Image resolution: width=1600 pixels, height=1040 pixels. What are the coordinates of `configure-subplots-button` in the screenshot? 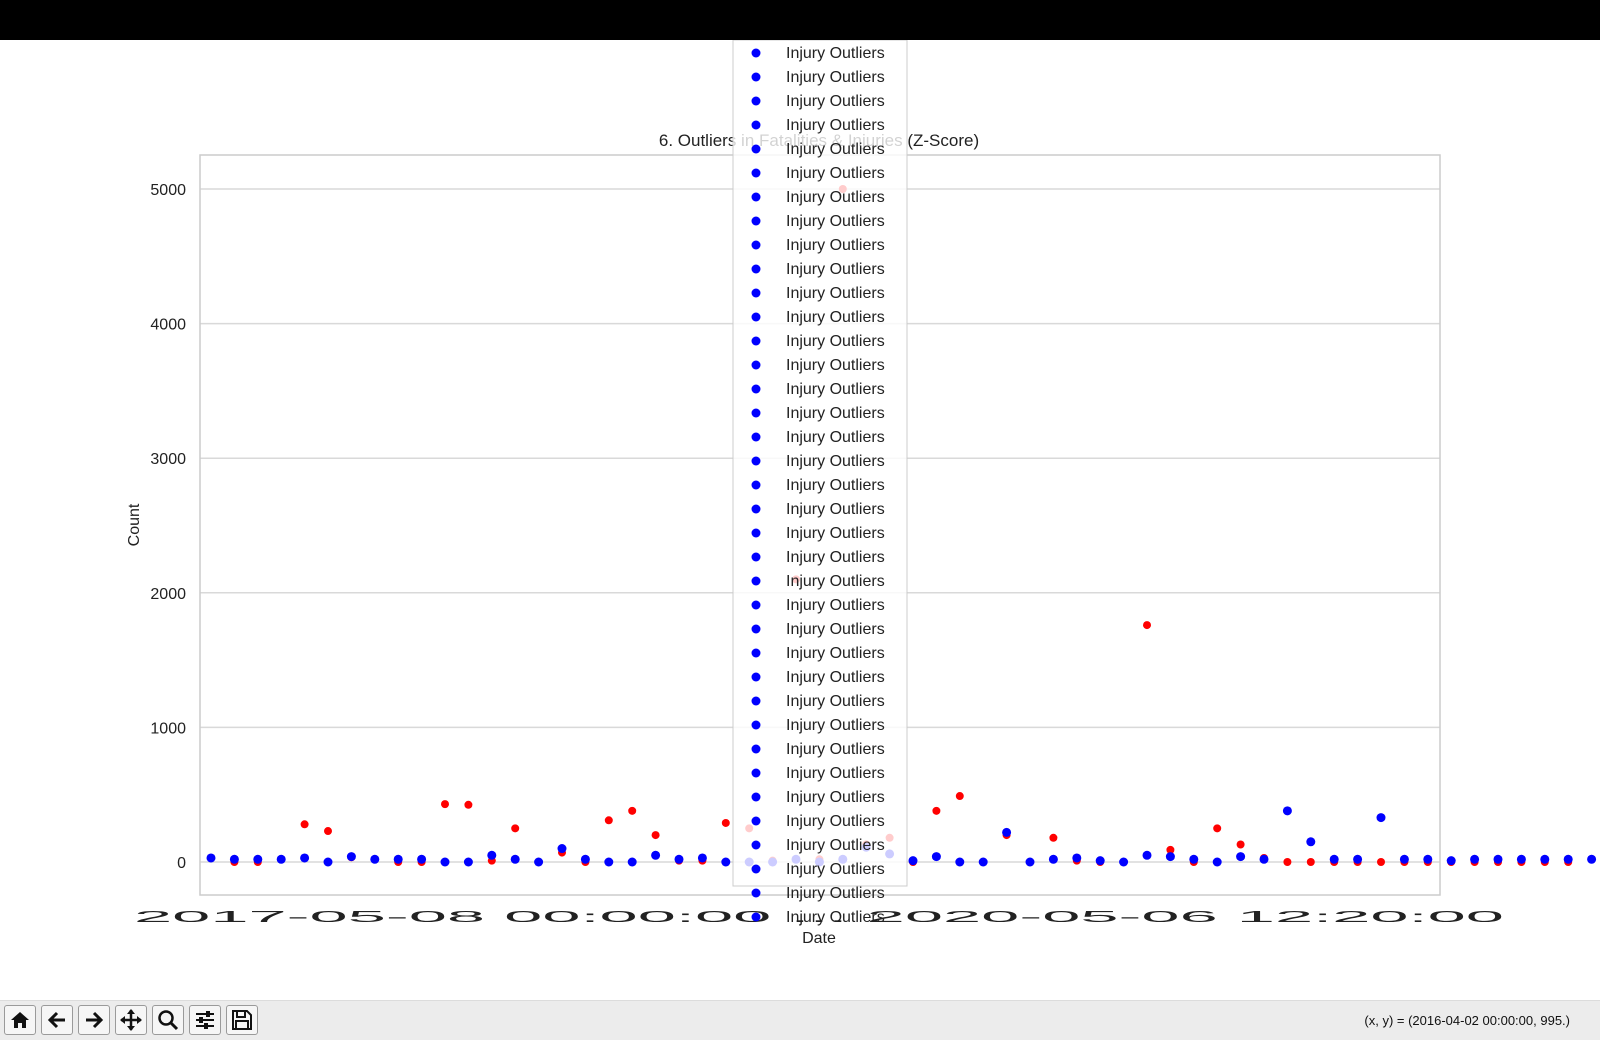 It's located at (205, 1020).